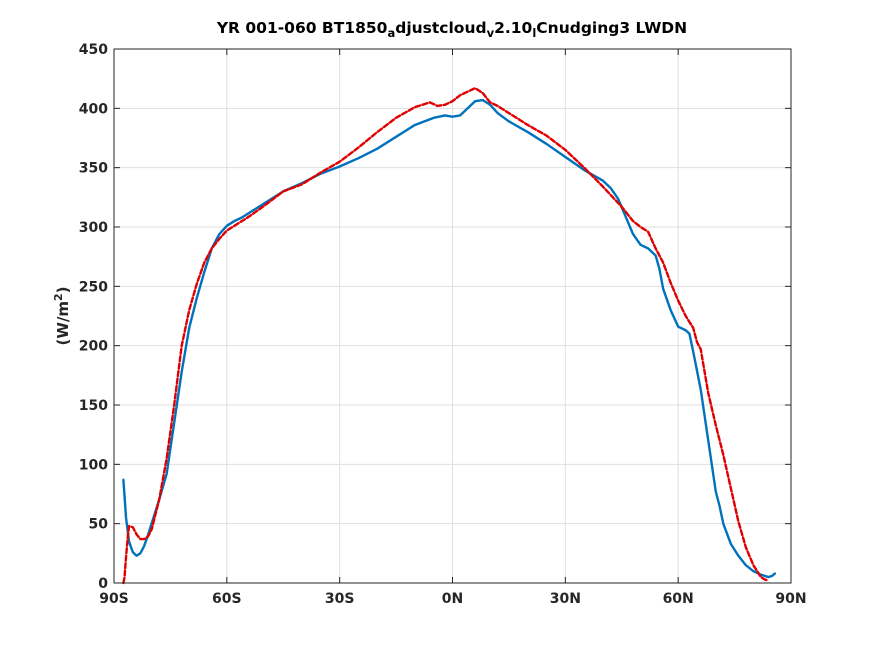  Describe the element at coordinates (790, 599) in the screenshot. I see `x-tick-label: 90N` at that location.